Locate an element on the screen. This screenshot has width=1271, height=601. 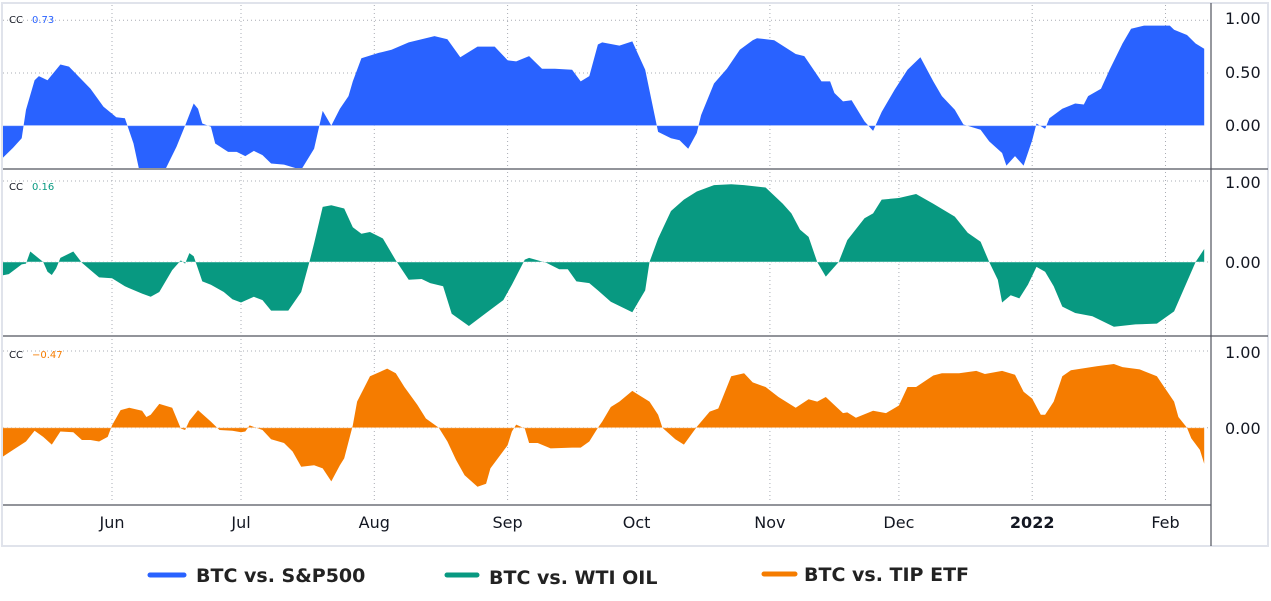
x-tick-label: Feb is located at coordinates (1165, 522).